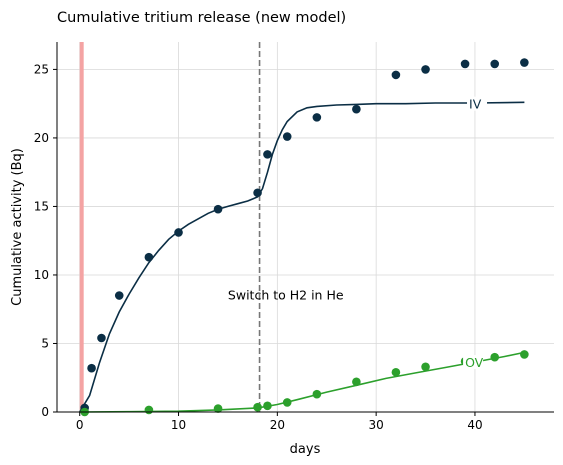 The width and height of the screenshot is (563, 465). I want to click on x-tick-label: 10, so click(178, 425).